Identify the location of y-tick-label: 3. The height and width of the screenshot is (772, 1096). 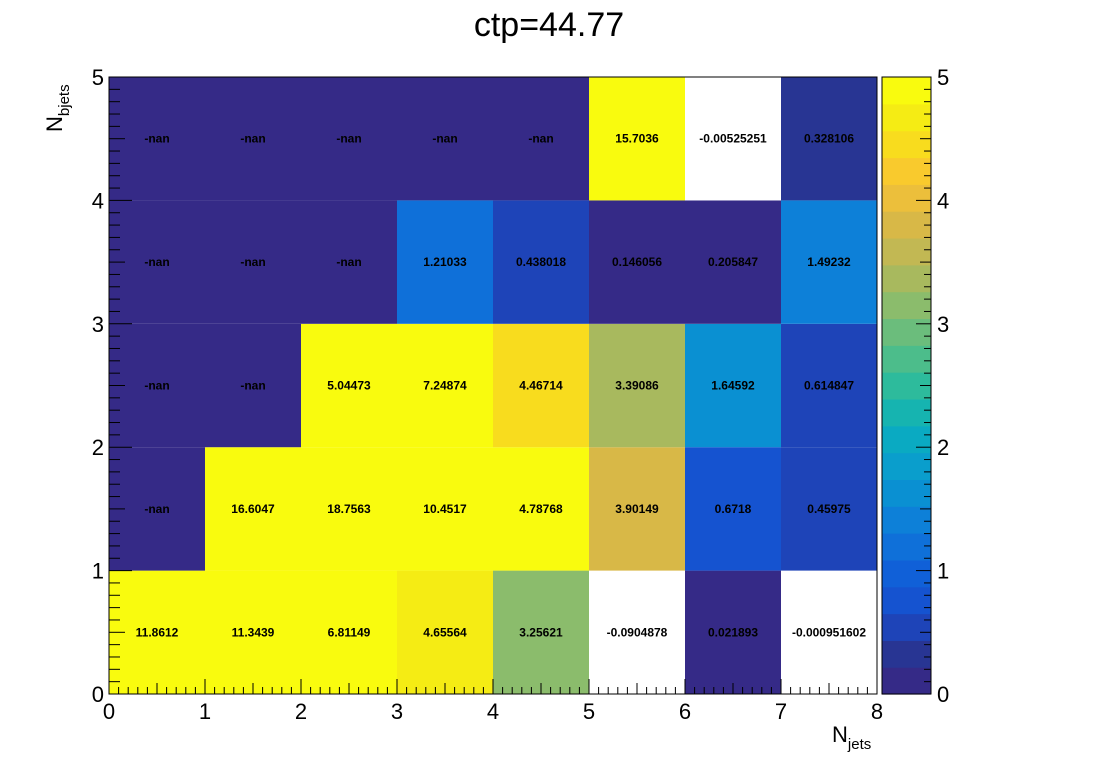
(98, 324).